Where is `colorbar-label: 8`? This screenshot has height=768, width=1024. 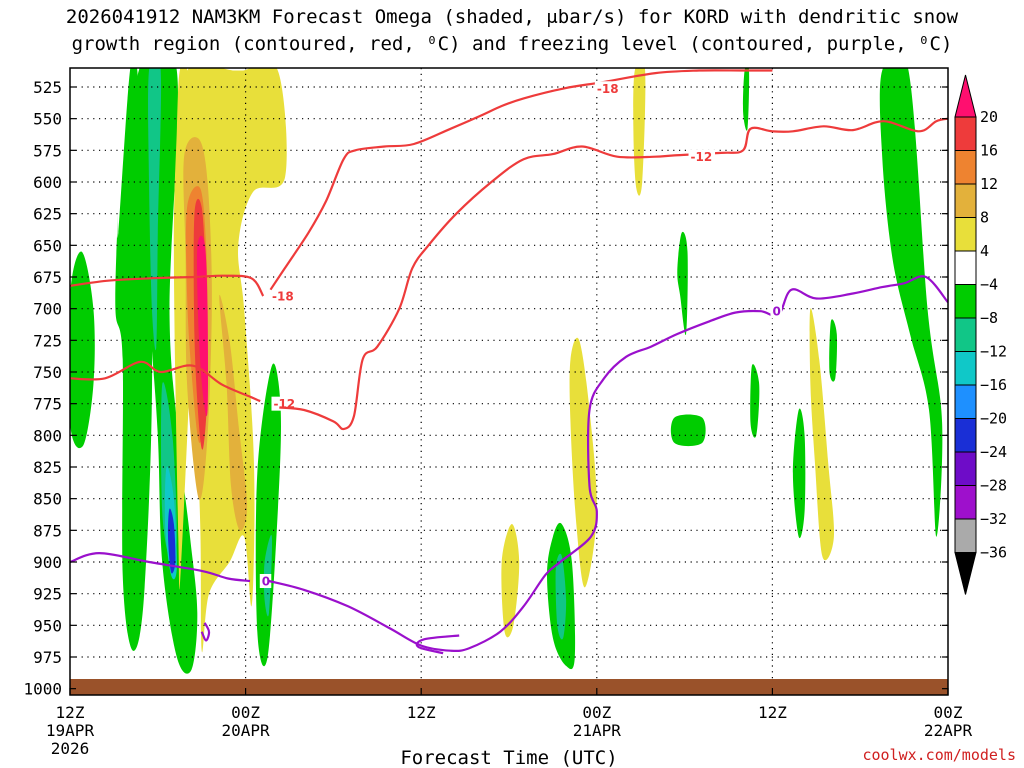 colorbar-label: 8 is located at coordinates (984, 218).